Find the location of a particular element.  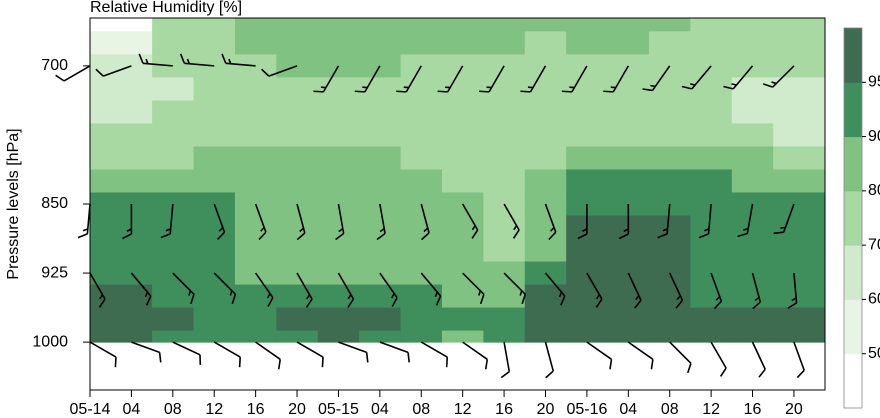

y-tick-label: 1000 is located at coordinates (50, 341).